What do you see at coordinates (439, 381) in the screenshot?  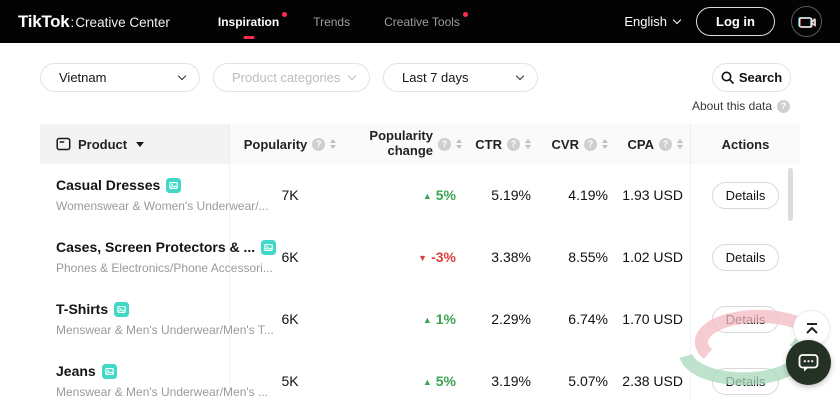 I see `trend-value: 5%` at bounding box center [439, 381].